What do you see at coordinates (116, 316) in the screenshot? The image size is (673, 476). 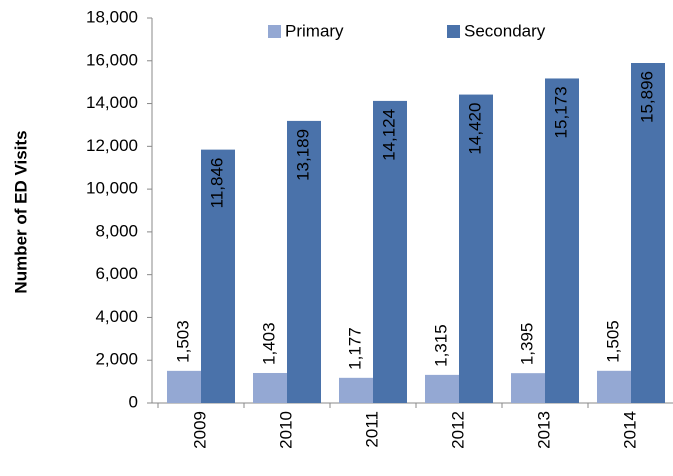 I see `y-tick-label: 4,000` at bounding box center [116, 316].